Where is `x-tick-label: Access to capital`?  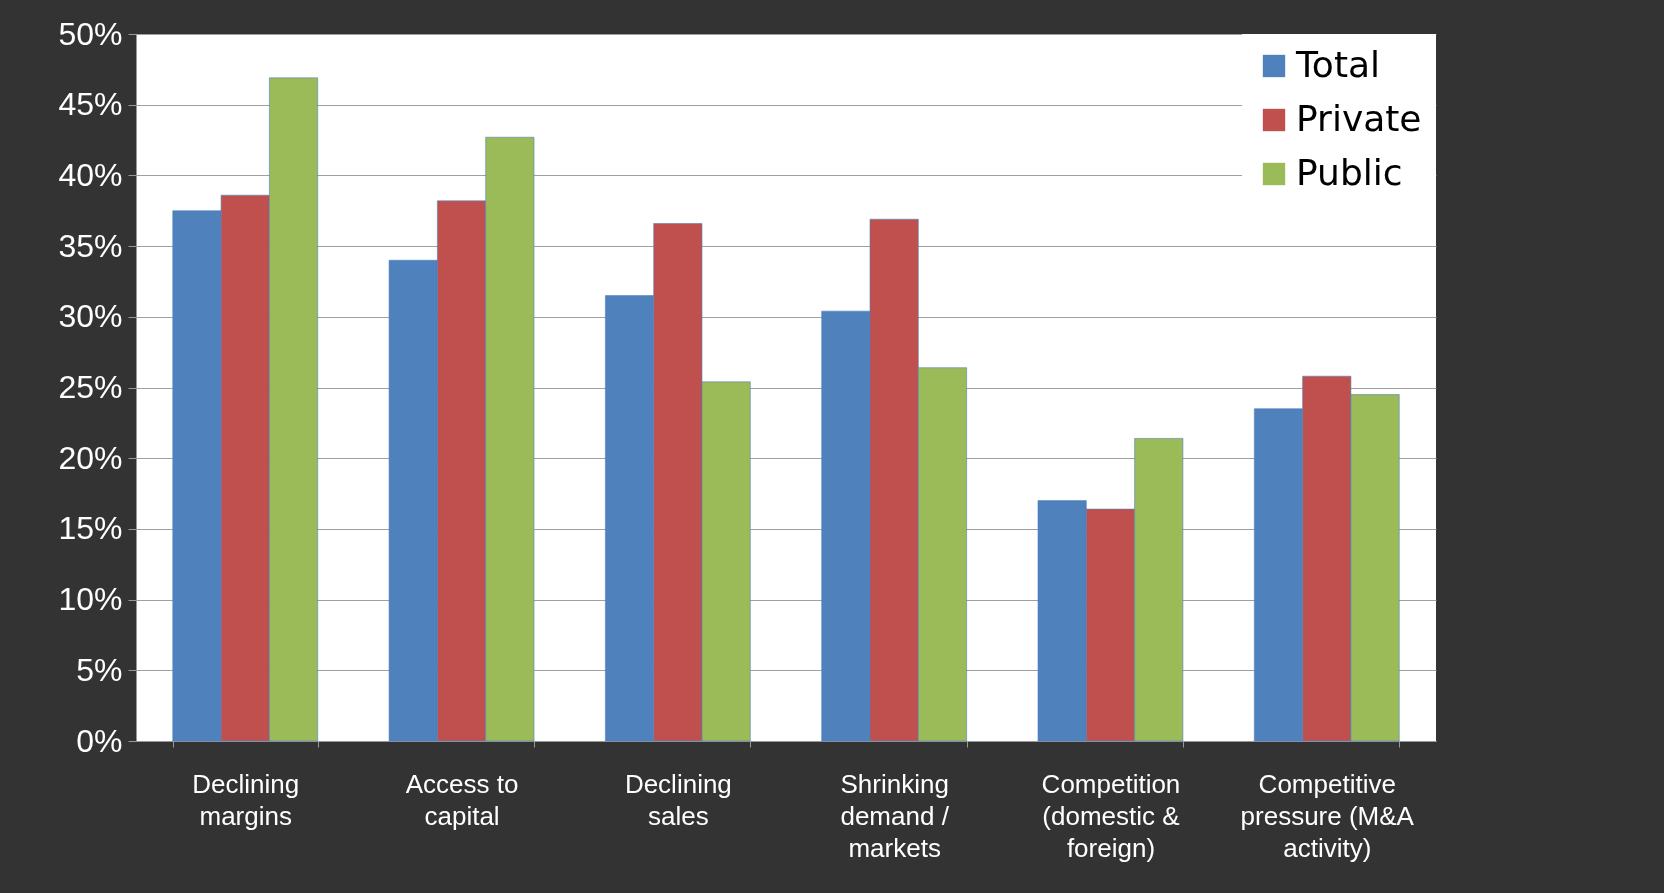 x-tick-label: Access to capital is located at coordinates (462, 799).